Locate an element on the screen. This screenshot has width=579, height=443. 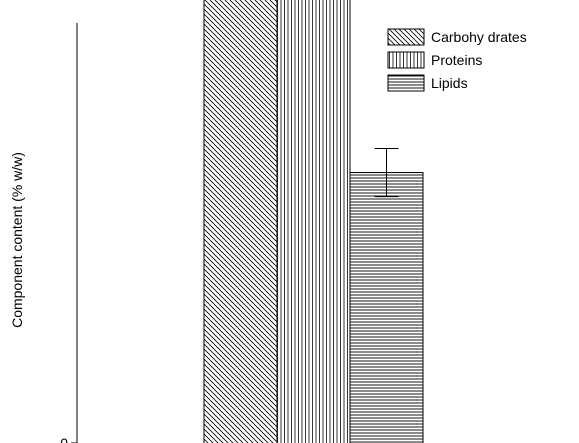
legend-label: Proteins is located at coordinates (456, 60).